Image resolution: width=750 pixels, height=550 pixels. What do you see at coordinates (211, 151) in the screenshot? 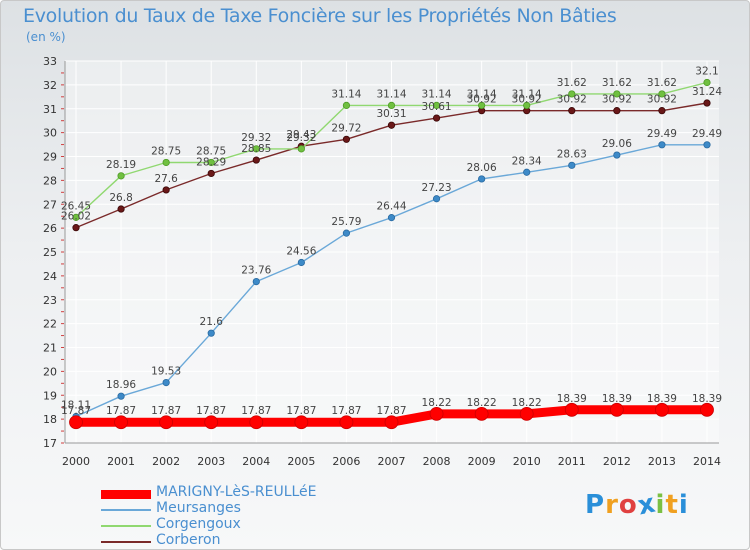
I see `data-label: 28.75` at bounding box center [211, 151].